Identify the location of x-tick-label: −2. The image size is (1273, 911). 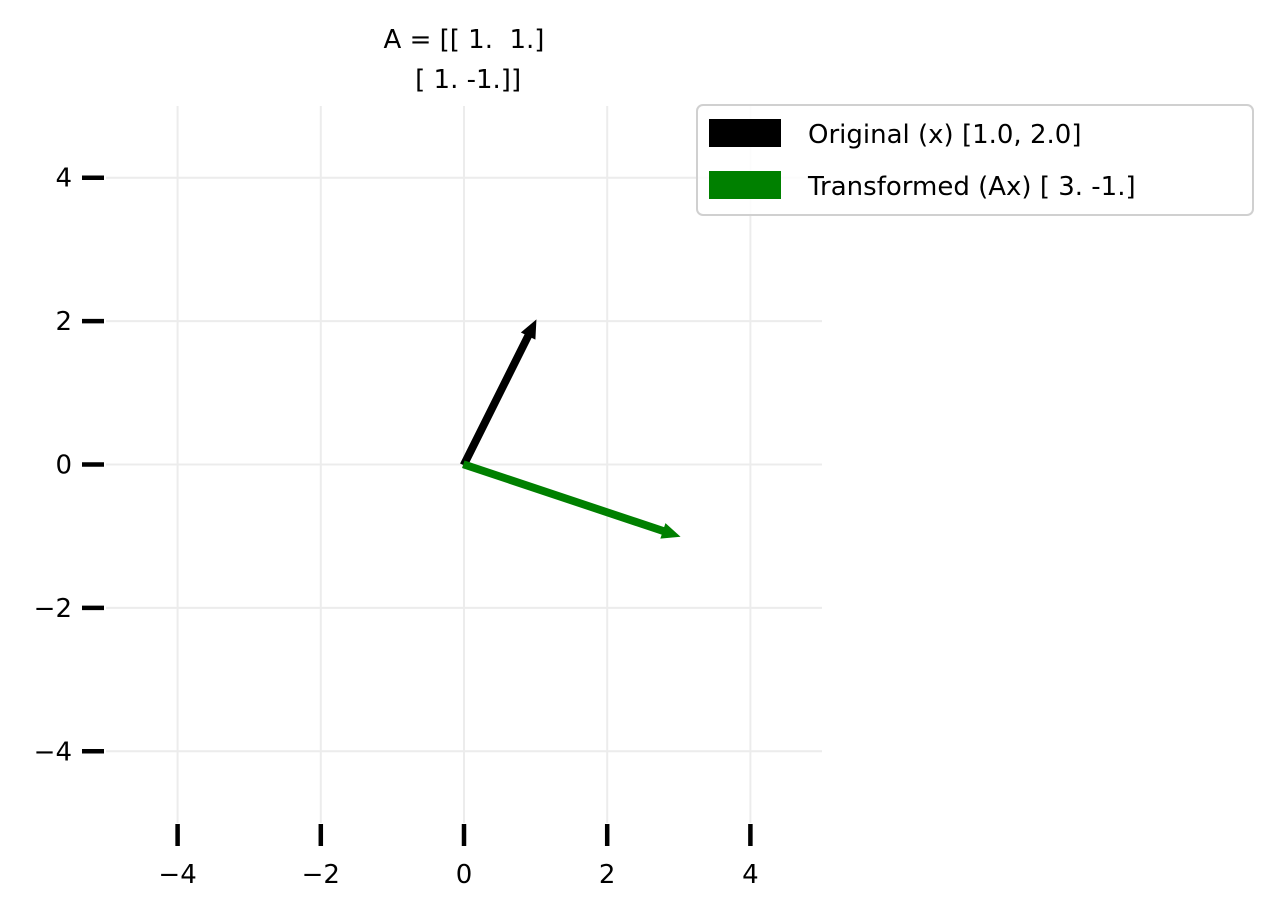
(321, 875).